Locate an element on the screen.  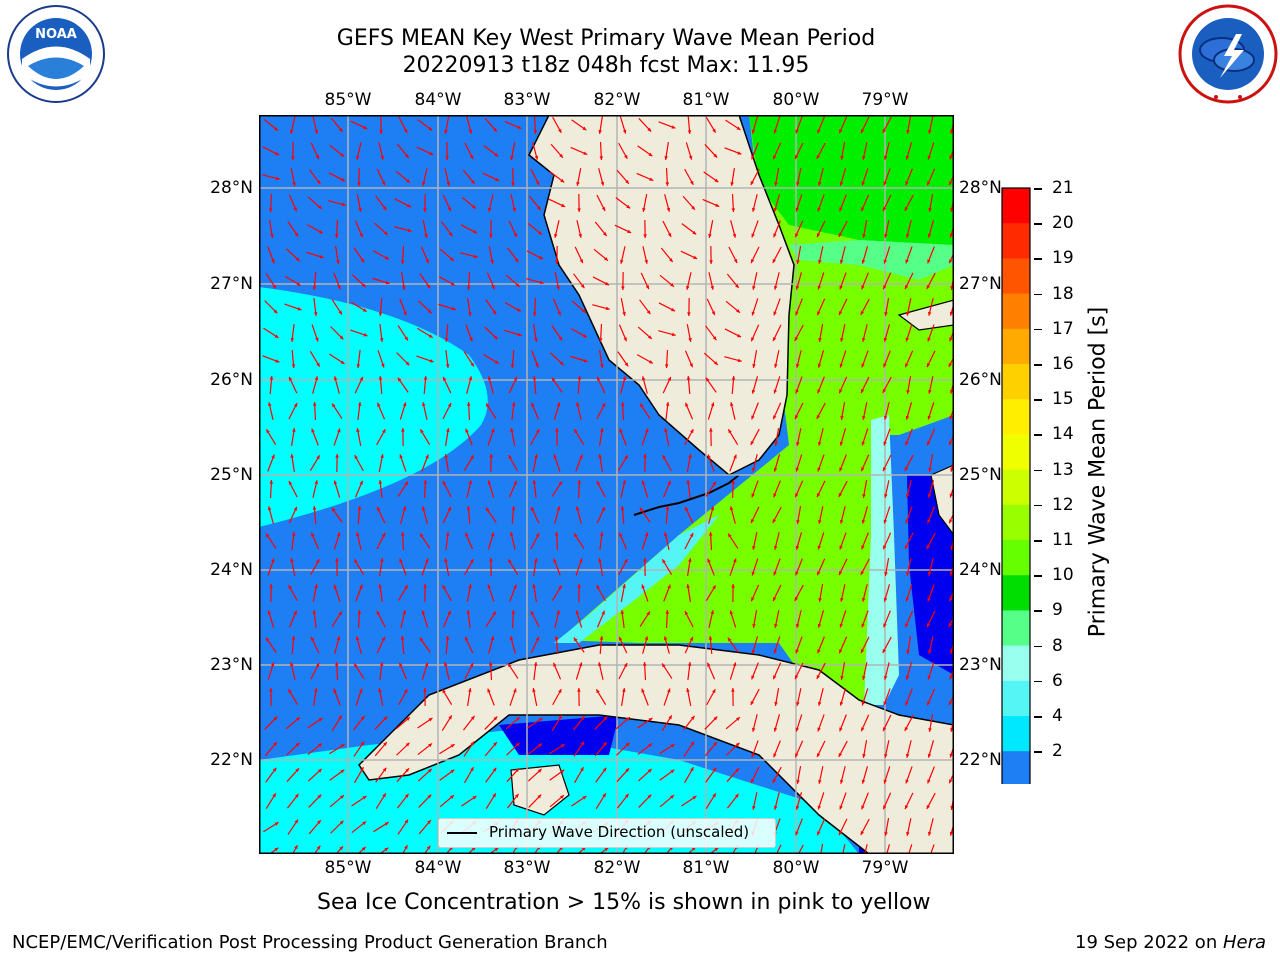
nws-logo is located at coordinates (1228, 54).